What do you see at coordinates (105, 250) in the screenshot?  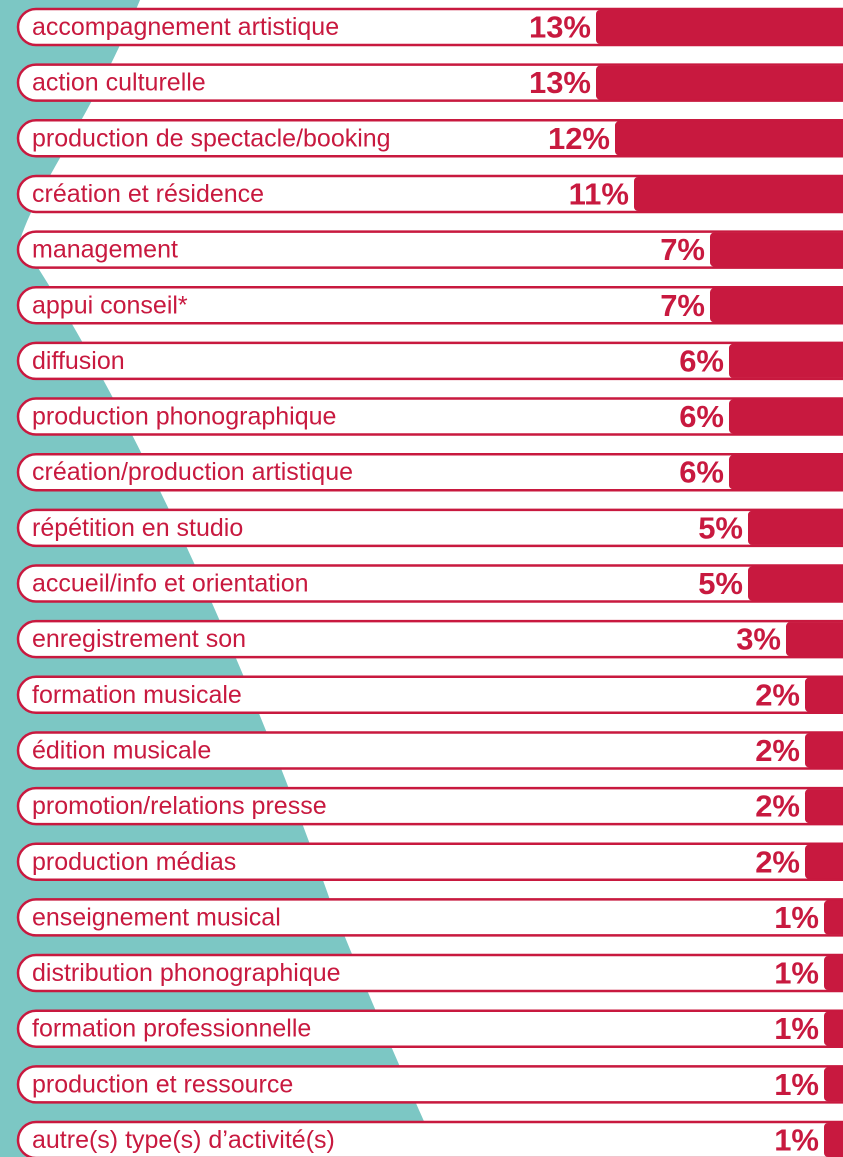 I see `category-label: management` at bounding box center [105, 250].